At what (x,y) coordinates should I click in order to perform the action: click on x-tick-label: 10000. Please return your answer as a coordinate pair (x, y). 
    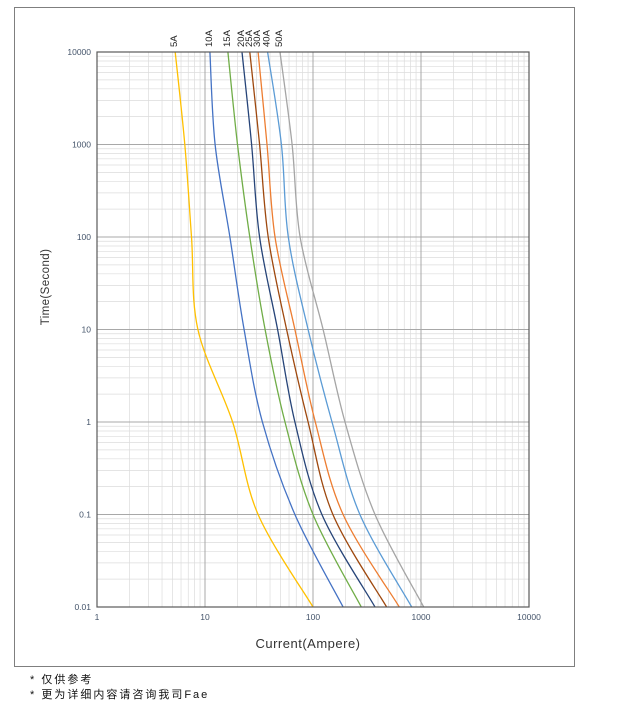
    Looking at the image, I should click on (529, 617).